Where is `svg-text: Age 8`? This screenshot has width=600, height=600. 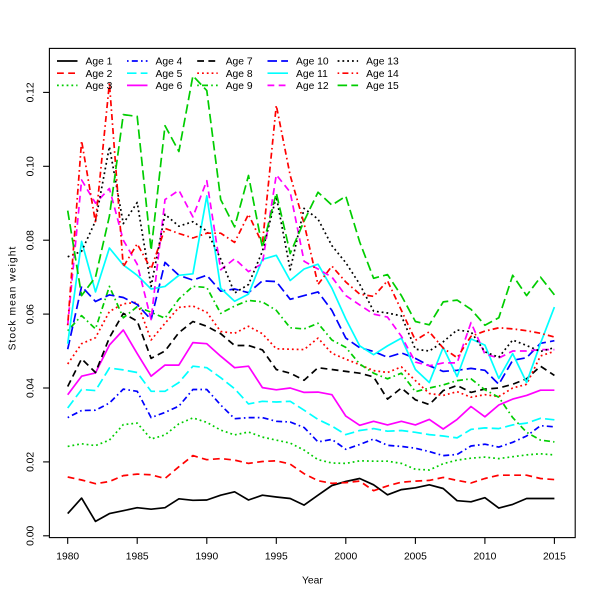
svg-text: Age 8 is located at coordinates (239, 74).